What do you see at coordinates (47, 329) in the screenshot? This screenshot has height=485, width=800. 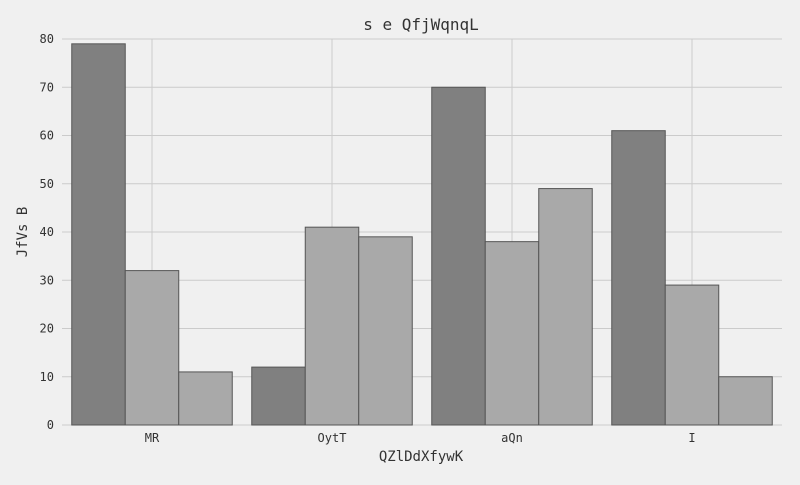 I see `y-tick-label: 20` at bounding box center [47, 329].